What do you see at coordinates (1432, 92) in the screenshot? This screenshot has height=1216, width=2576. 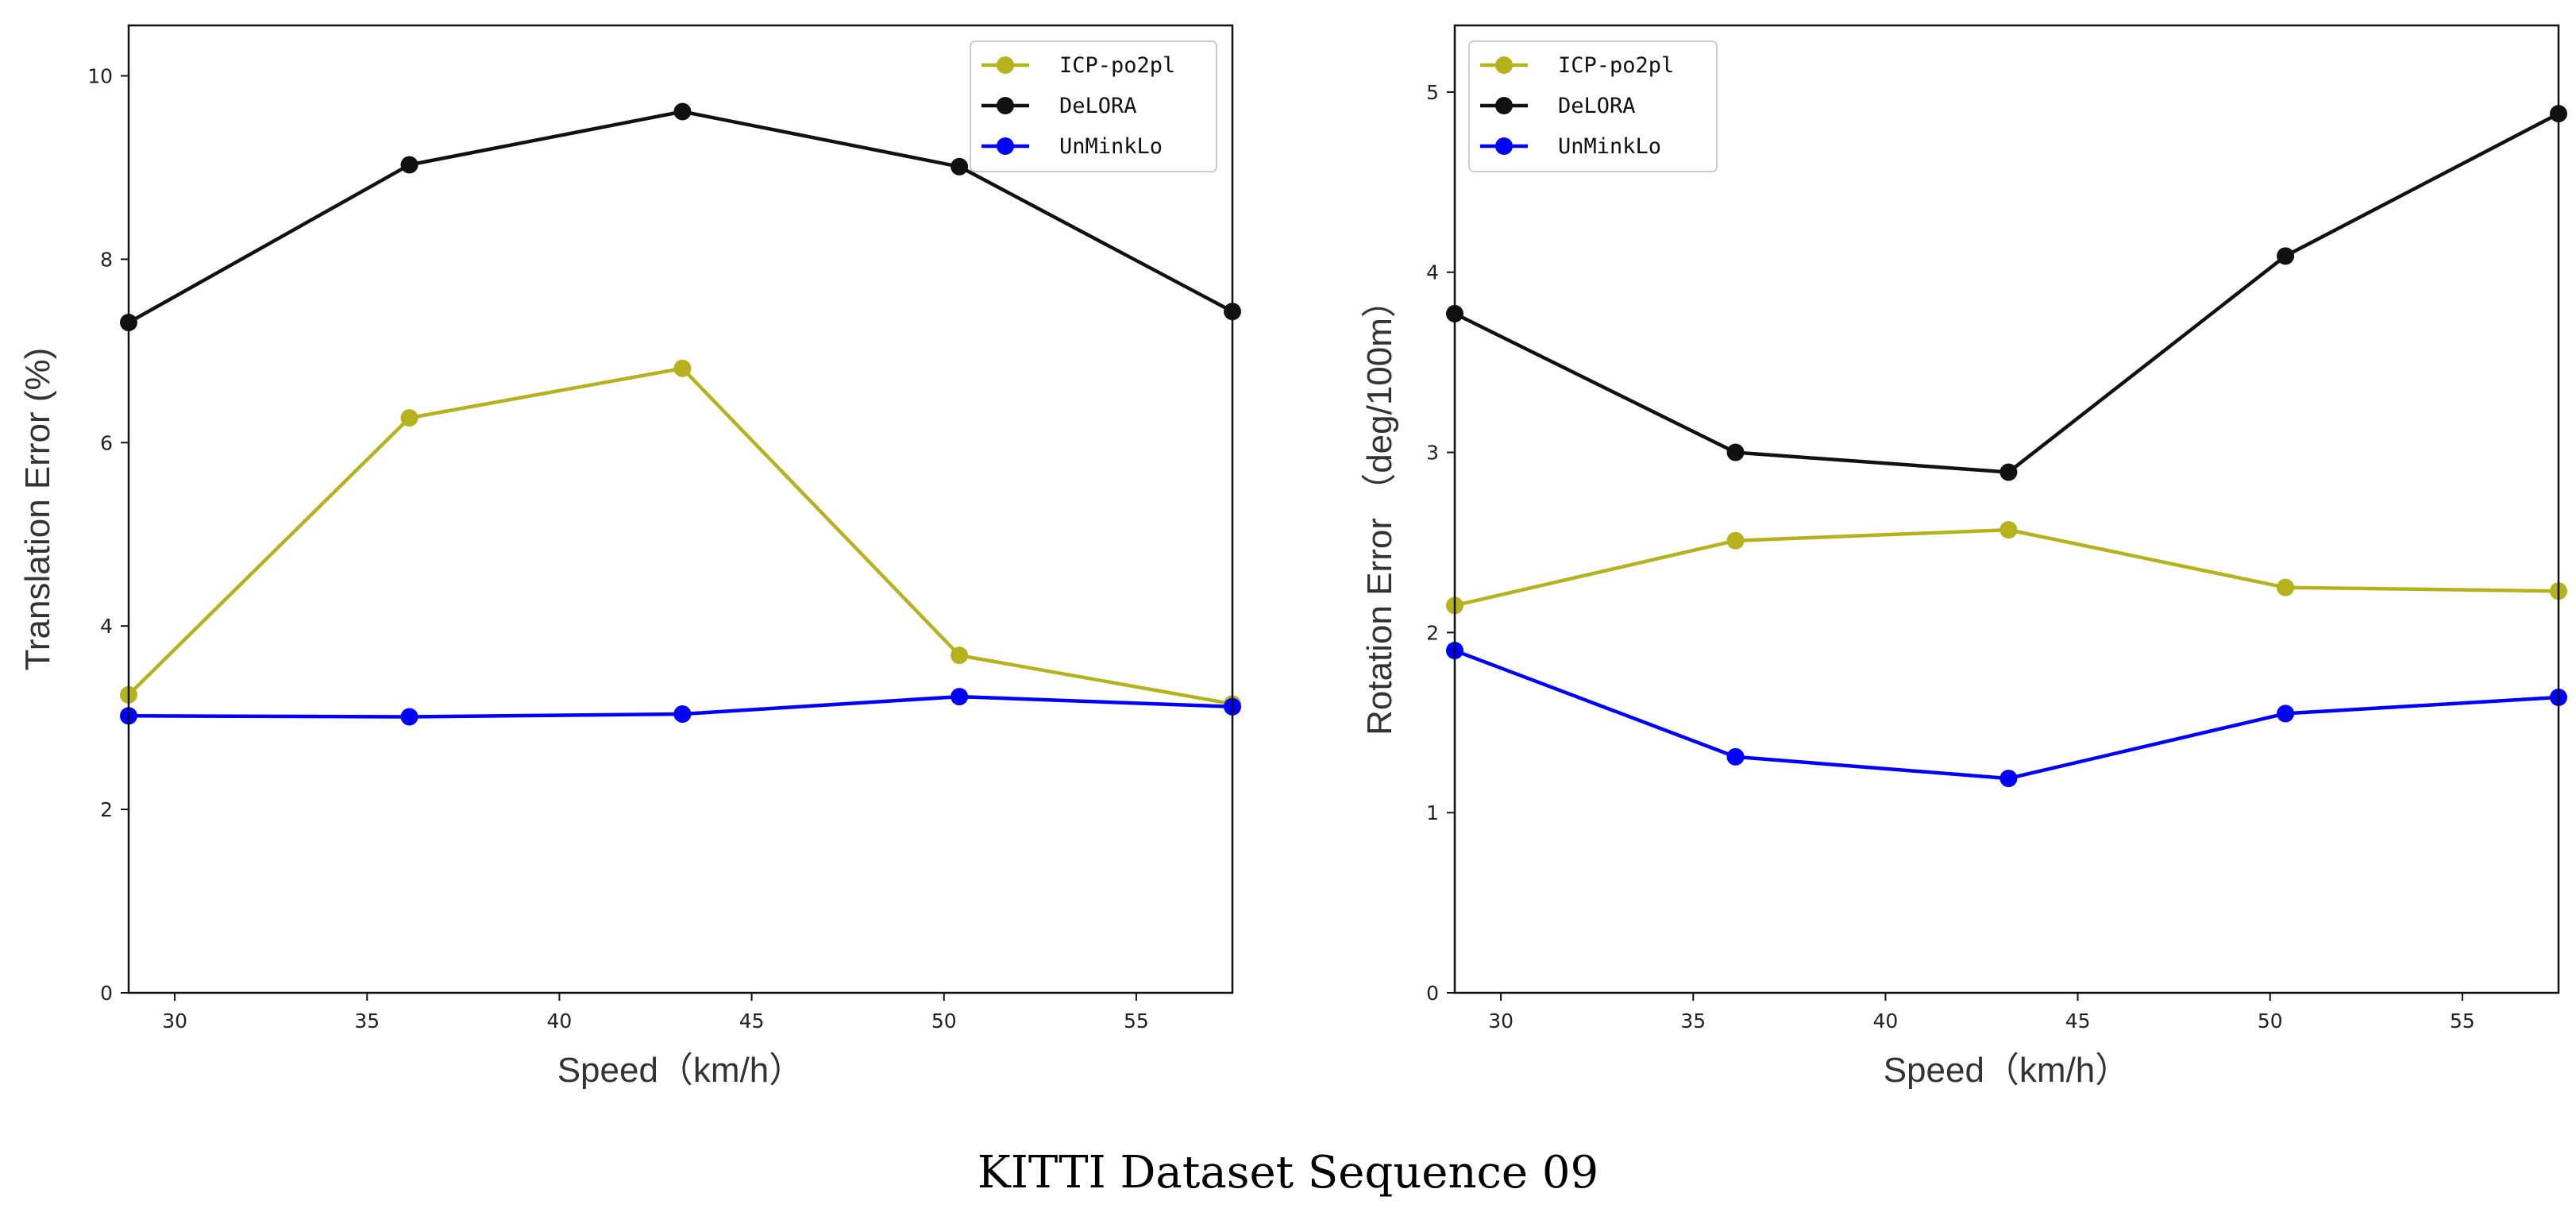 I see `y-tick-label: 5` at bounding box center [1432, 92].